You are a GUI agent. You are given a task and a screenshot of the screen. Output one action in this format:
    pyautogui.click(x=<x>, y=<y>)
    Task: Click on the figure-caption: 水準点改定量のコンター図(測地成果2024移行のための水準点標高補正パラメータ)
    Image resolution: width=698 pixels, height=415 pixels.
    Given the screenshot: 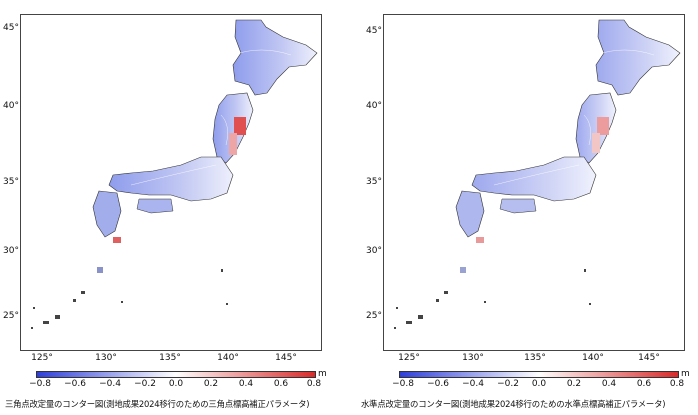 What is the action you would take?
    pyautogui.click(x=513, y=404)
    